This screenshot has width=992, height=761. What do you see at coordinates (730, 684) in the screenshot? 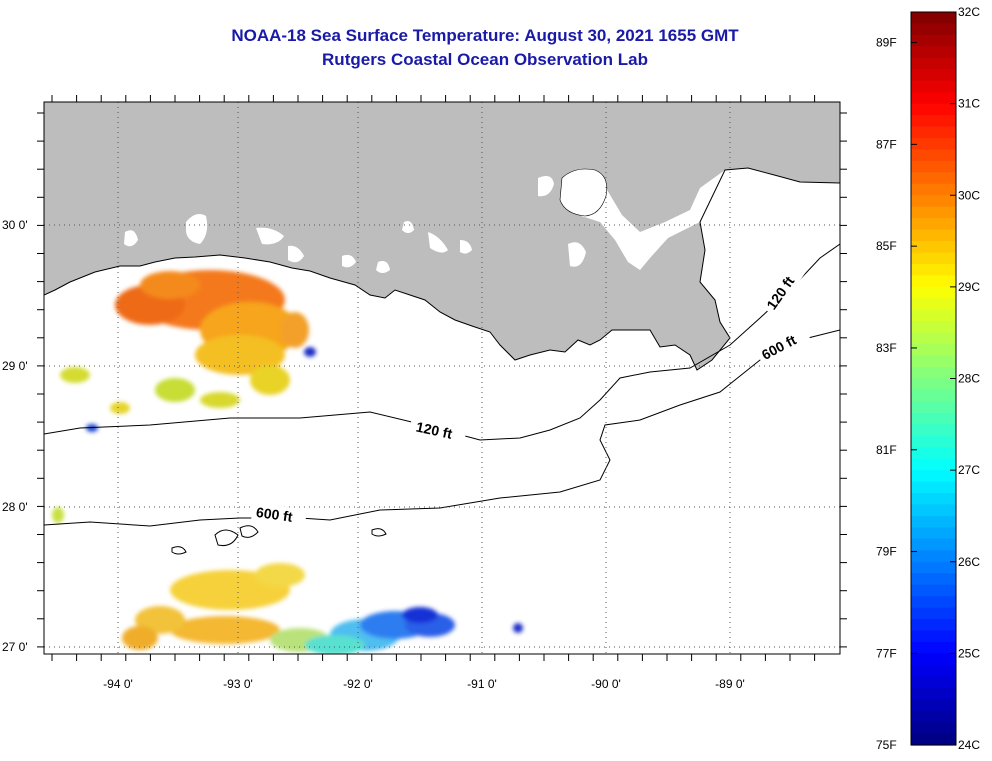
I see `lon-label: -89 0'` at bounding box center [730, 684].